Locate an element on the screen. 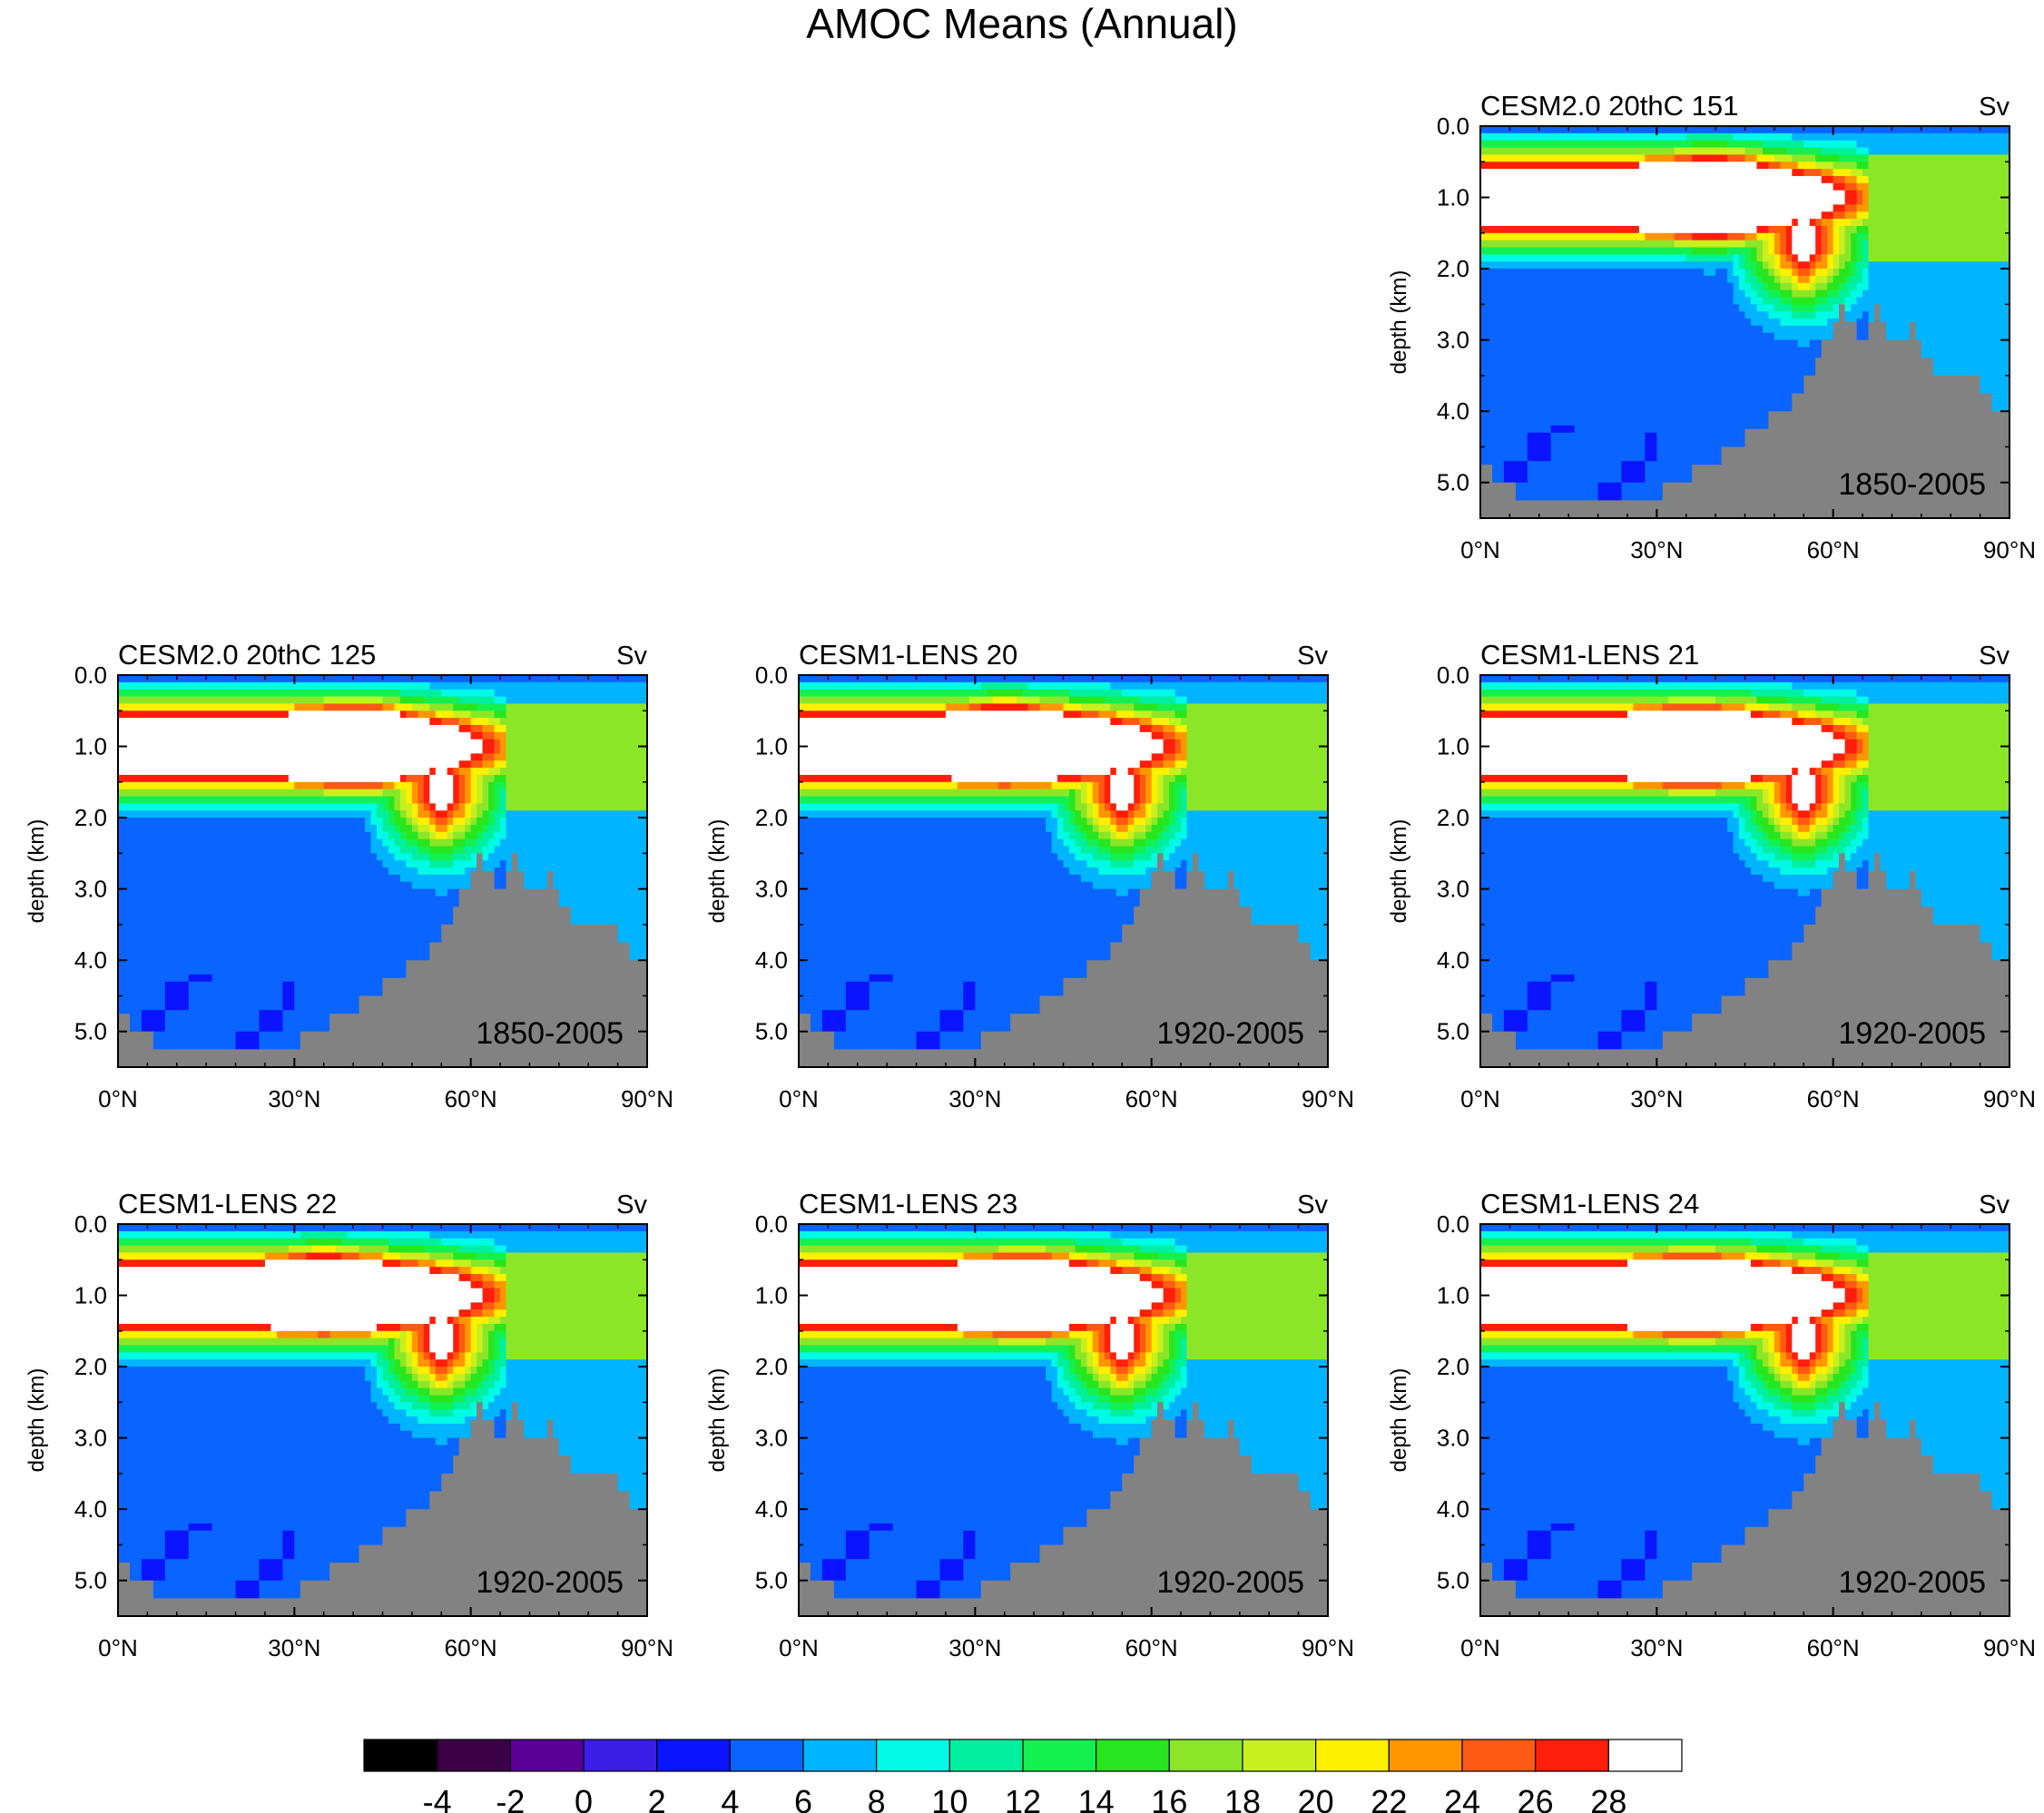  colorbar-label: 0 is located at coordinates (584, 1798).